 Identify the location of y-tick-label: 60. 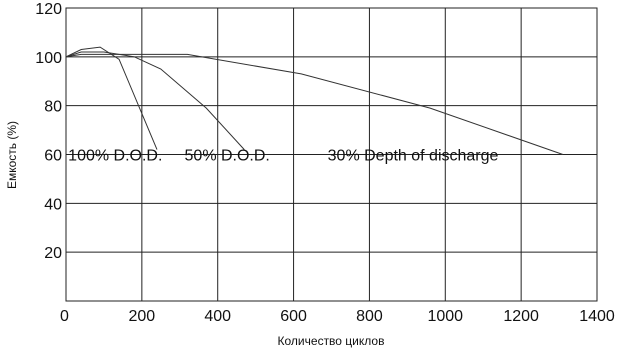
(53, 156).